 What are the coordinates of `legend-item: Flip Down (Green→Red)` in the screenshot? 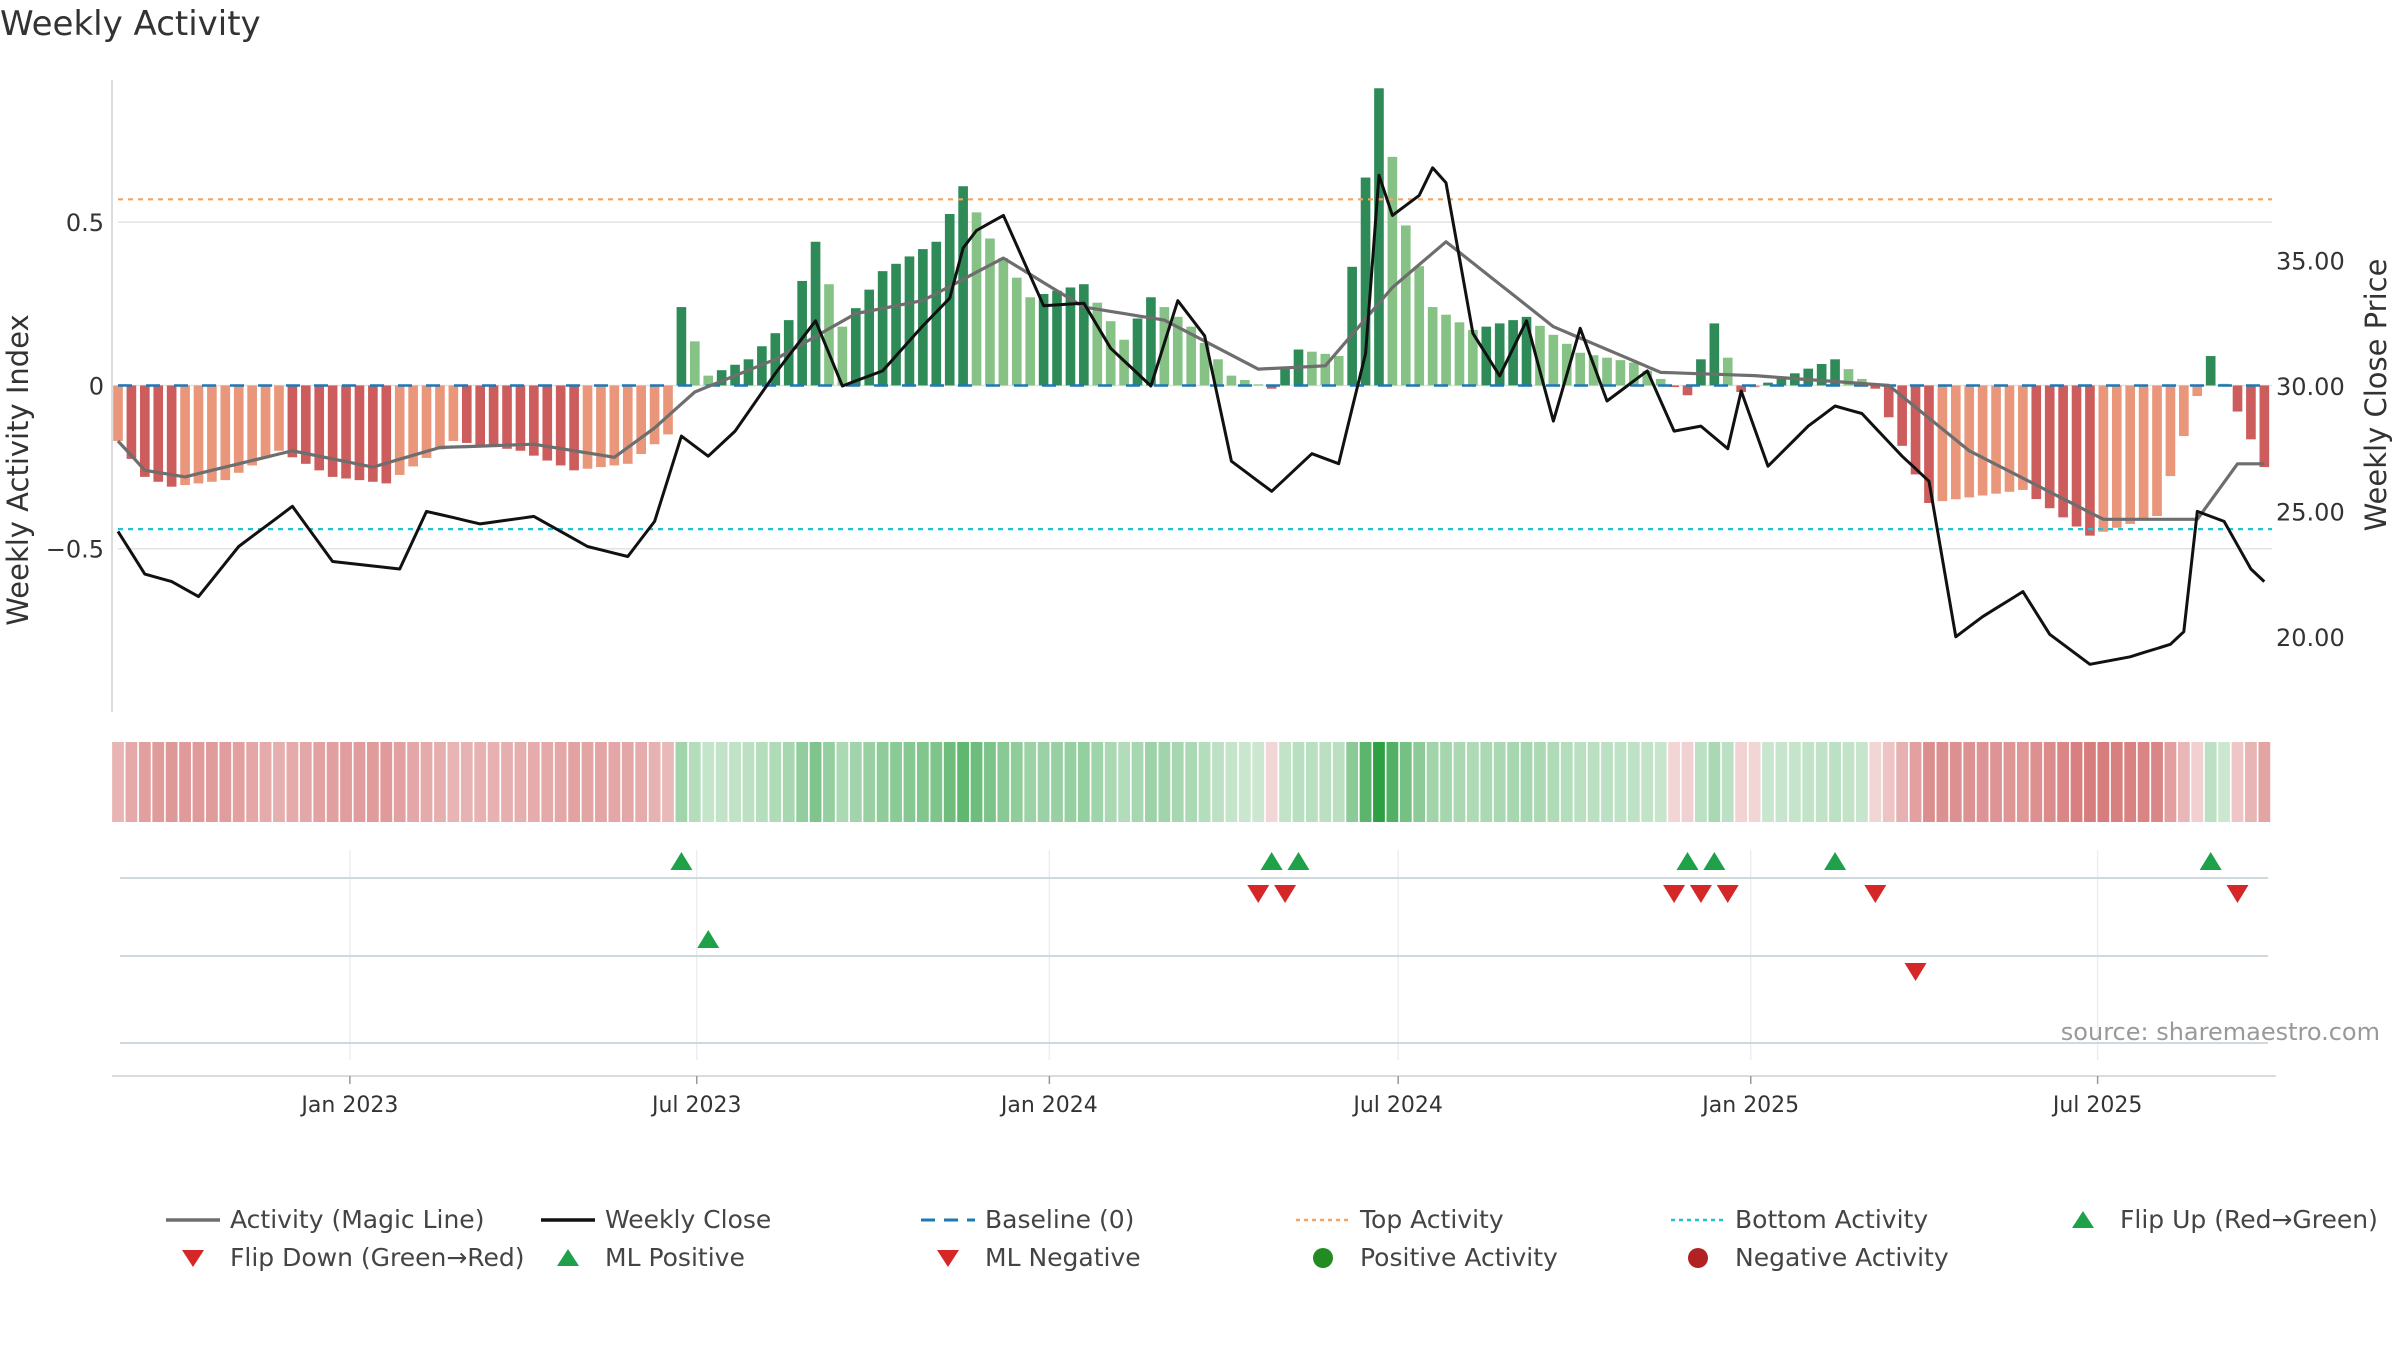 It's located at (342, 1257).